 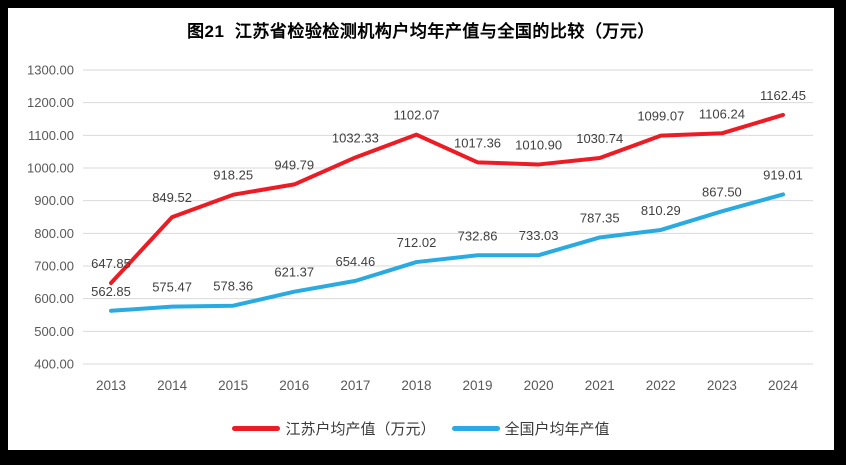 I want to click on data-label-jiangsu: 1010.90, so click(x=538, y=144).